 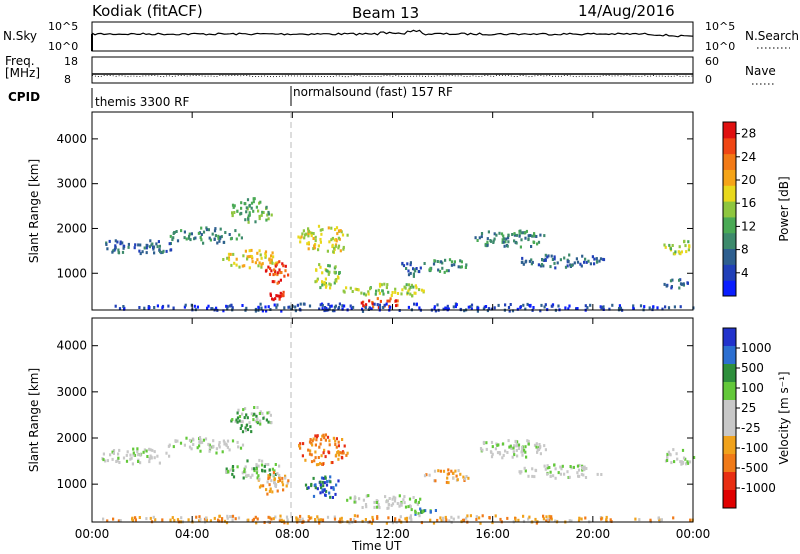 What do you see at coordinates (373, 92) in the screenshot?
I see `cpid-mode-2: normalsound (fast) 157 RF` at bounding box center [373, 92].